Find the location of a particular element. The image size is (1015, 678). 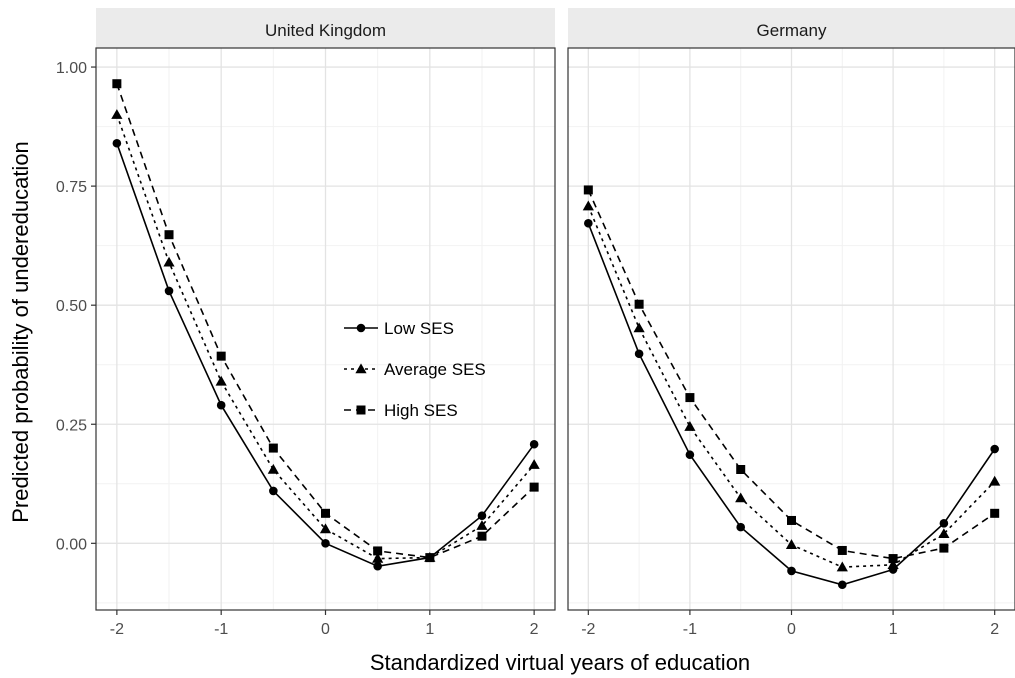

y-tick-label: 0.25 is located at coordinates (71, 425).